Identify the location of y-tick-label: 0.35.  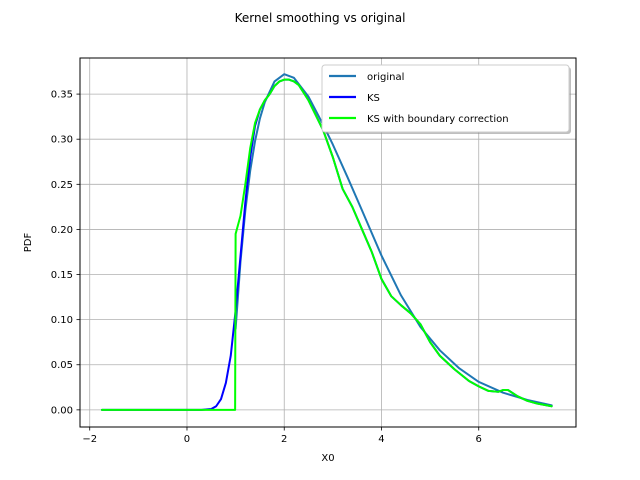
(62, 95).